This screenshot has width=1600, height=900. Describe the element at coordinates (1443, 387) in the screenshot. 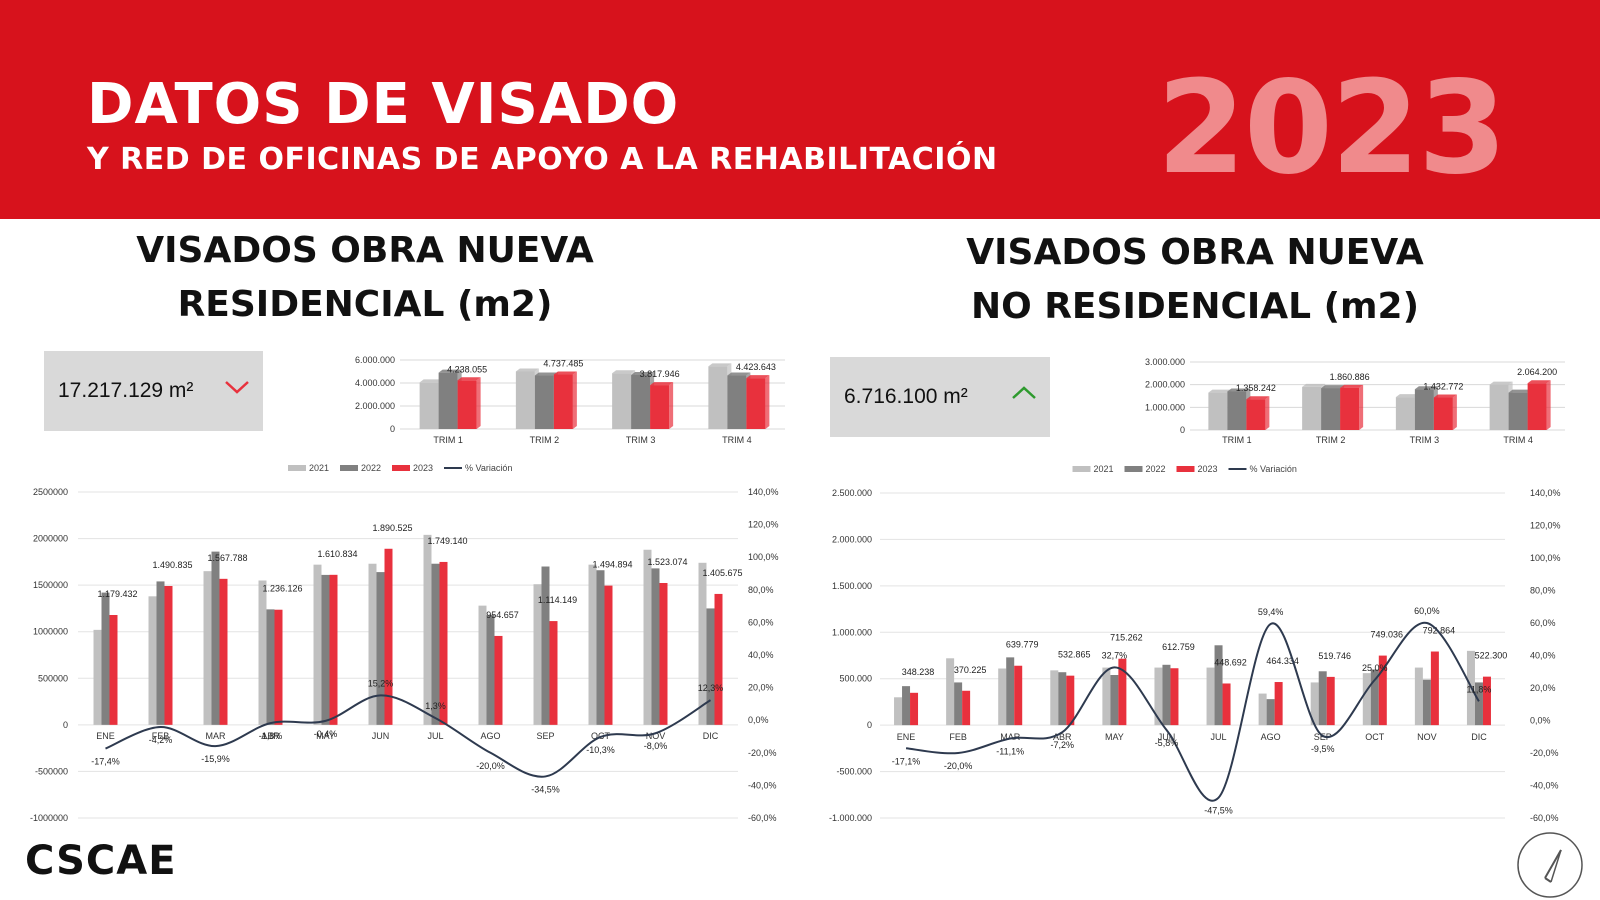

I see `nores-quarterly-data-label: 1.432.772` at that location.